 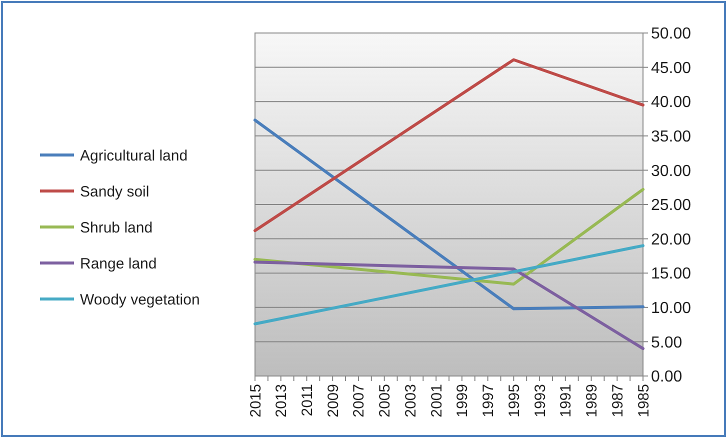 I want to click on x-tick-label: 1991, so click(x=566, y=401).